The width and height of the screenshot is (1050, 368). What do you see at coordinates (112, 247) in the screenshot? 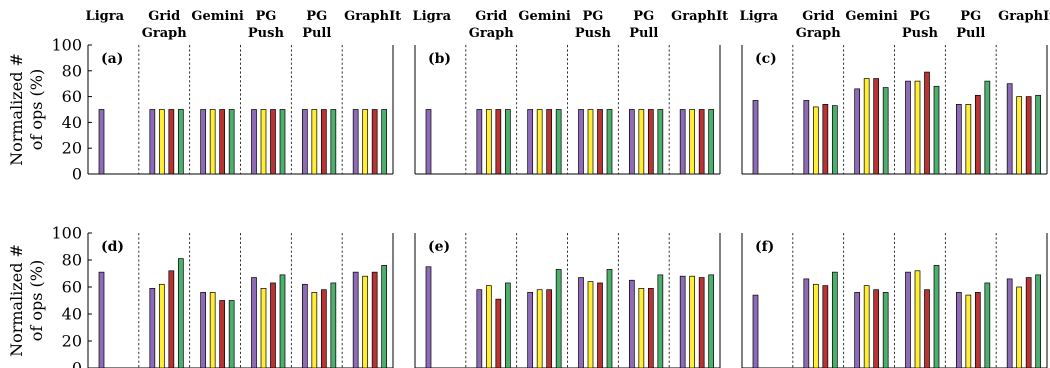
I see `panel-label: (d)` at bounding box center [112, 247].